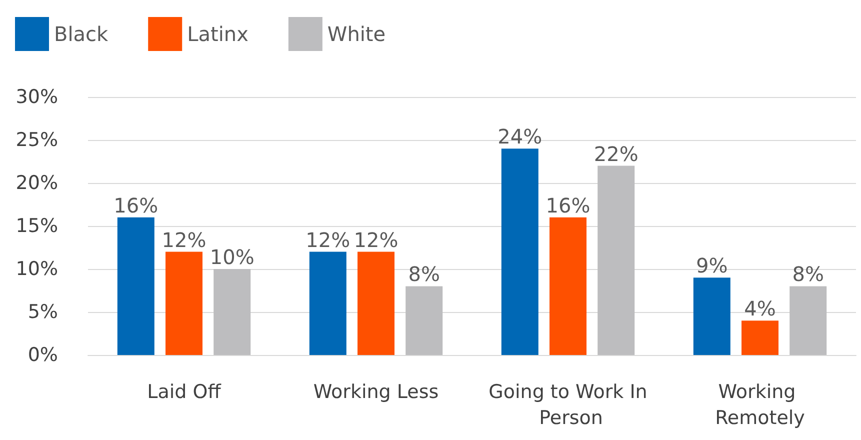 Image resolution: width=861 pixels, height=440 pixels. I want to click on legend-label: White, so click(356, 34).